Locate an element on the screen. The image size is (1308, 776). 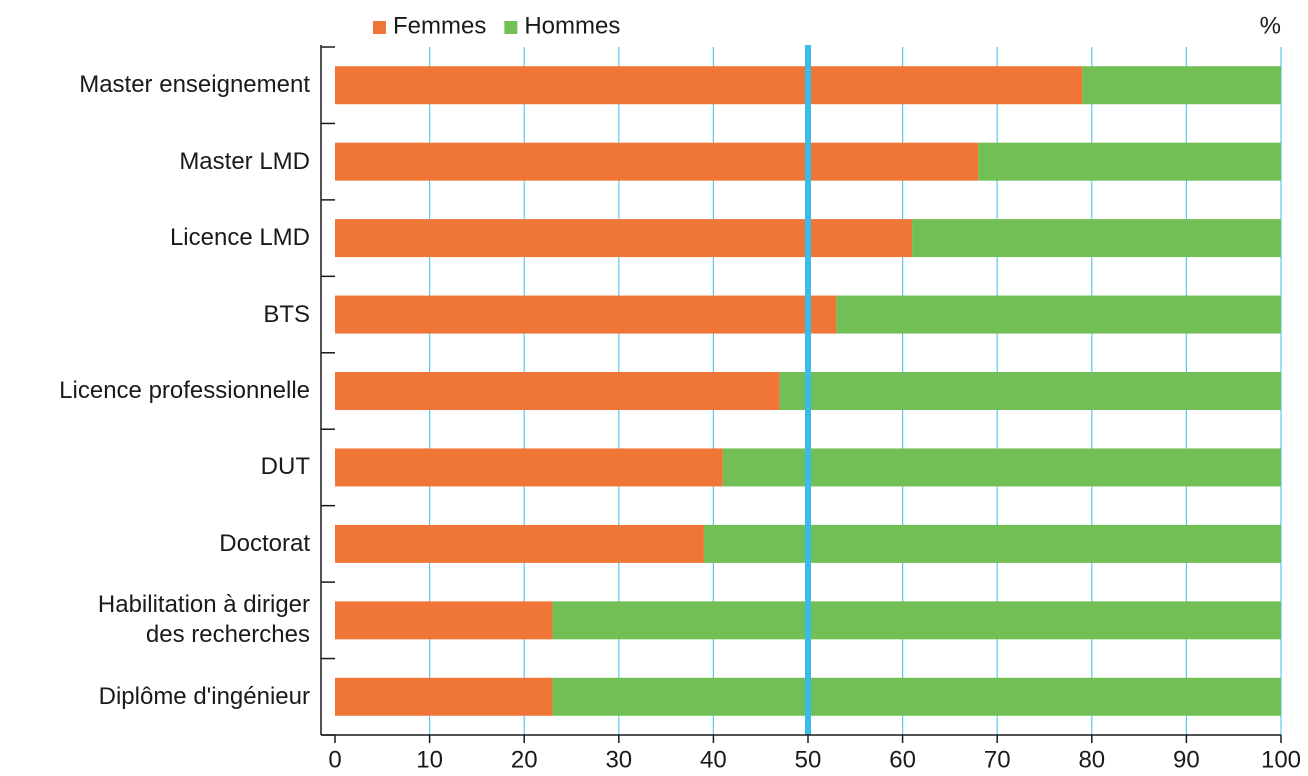
y-tick-label: Master LMD is located at coordinates (244, 161).